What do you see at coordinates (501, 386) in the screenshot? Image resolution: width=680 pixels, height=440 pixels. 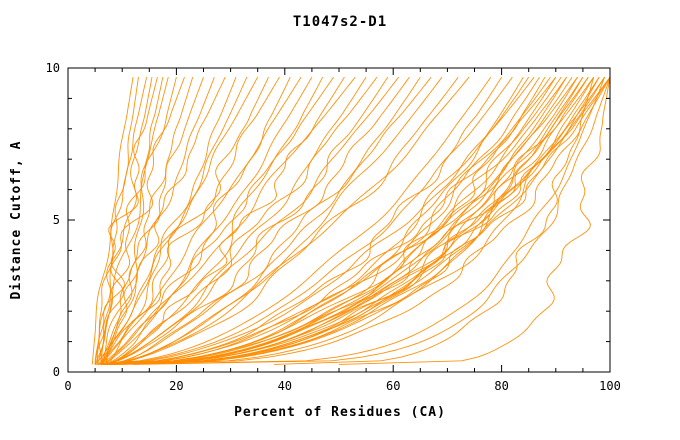 I see `x-tick-label: 80` at bounding box center [501, 386].